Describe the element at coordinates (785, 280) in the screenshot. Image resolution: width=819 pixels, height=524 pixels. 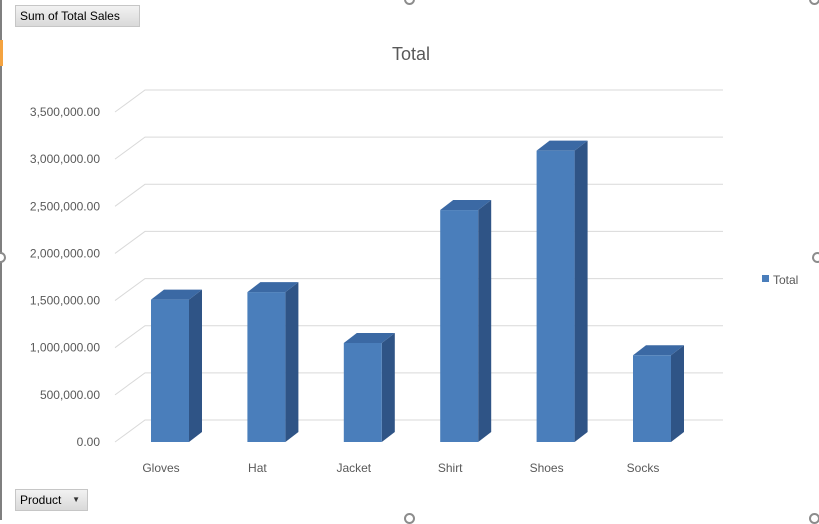
I see `legend-entry-total: Total` at that location.